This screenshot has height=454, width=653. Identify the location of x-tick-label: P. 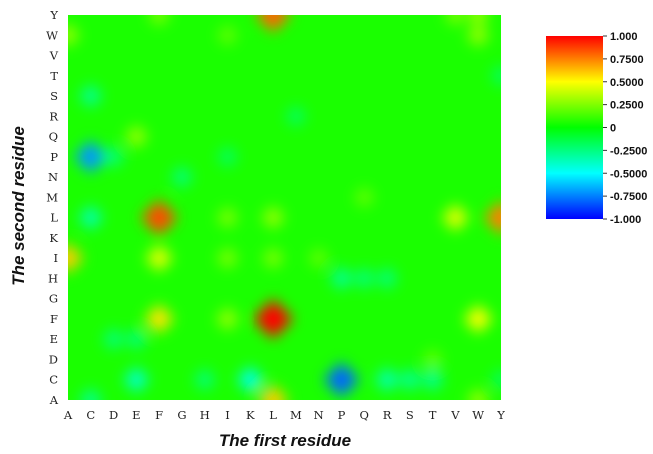
(342, 415).